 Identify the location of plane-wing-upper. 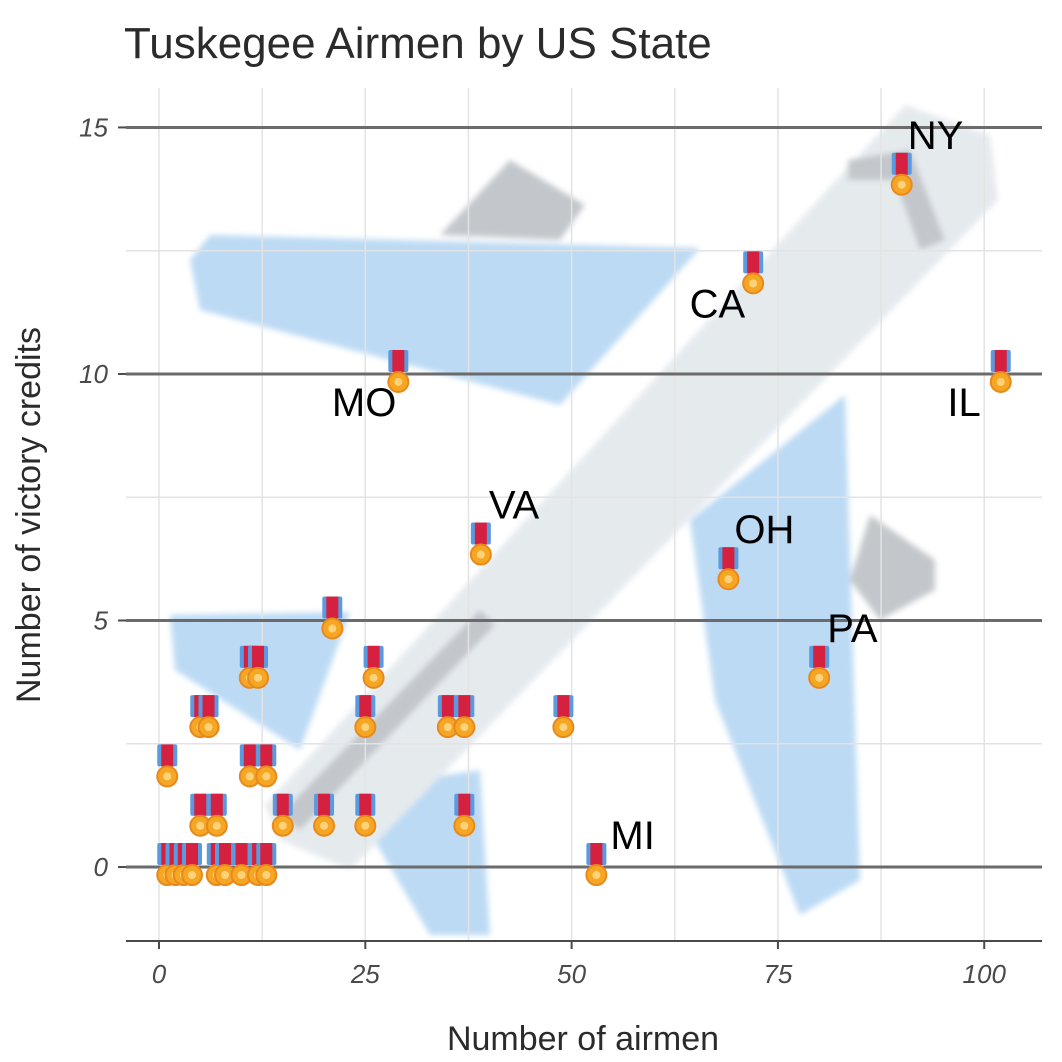
(445, 320).